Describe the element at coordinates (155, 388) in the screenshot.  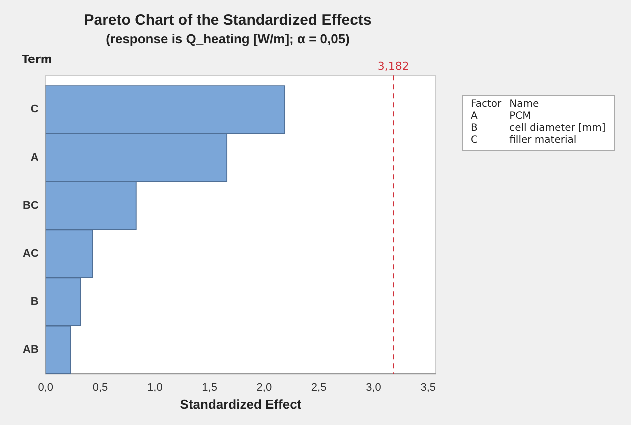
I see `x-tick-label: 1,0` at that location.